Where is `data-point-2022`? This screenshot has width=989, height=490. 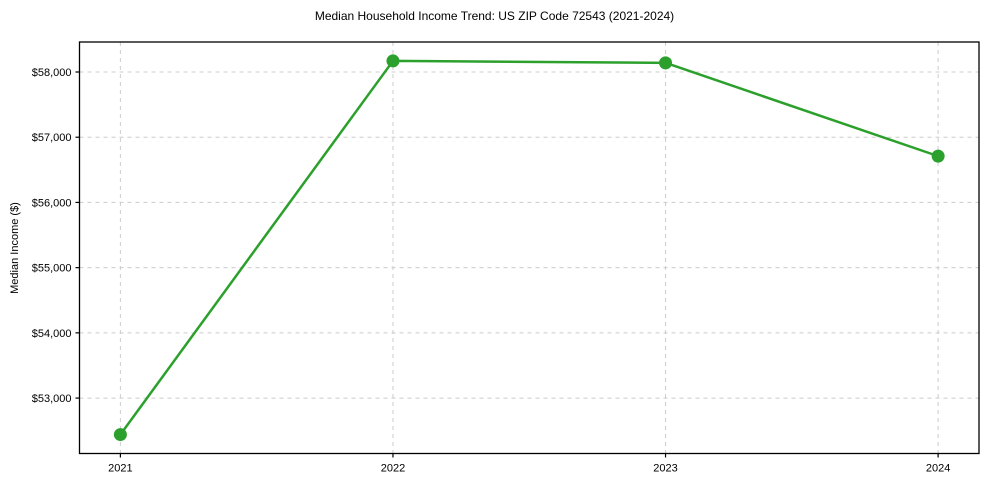
data-point-2022 is located at coordinates (393, 61).